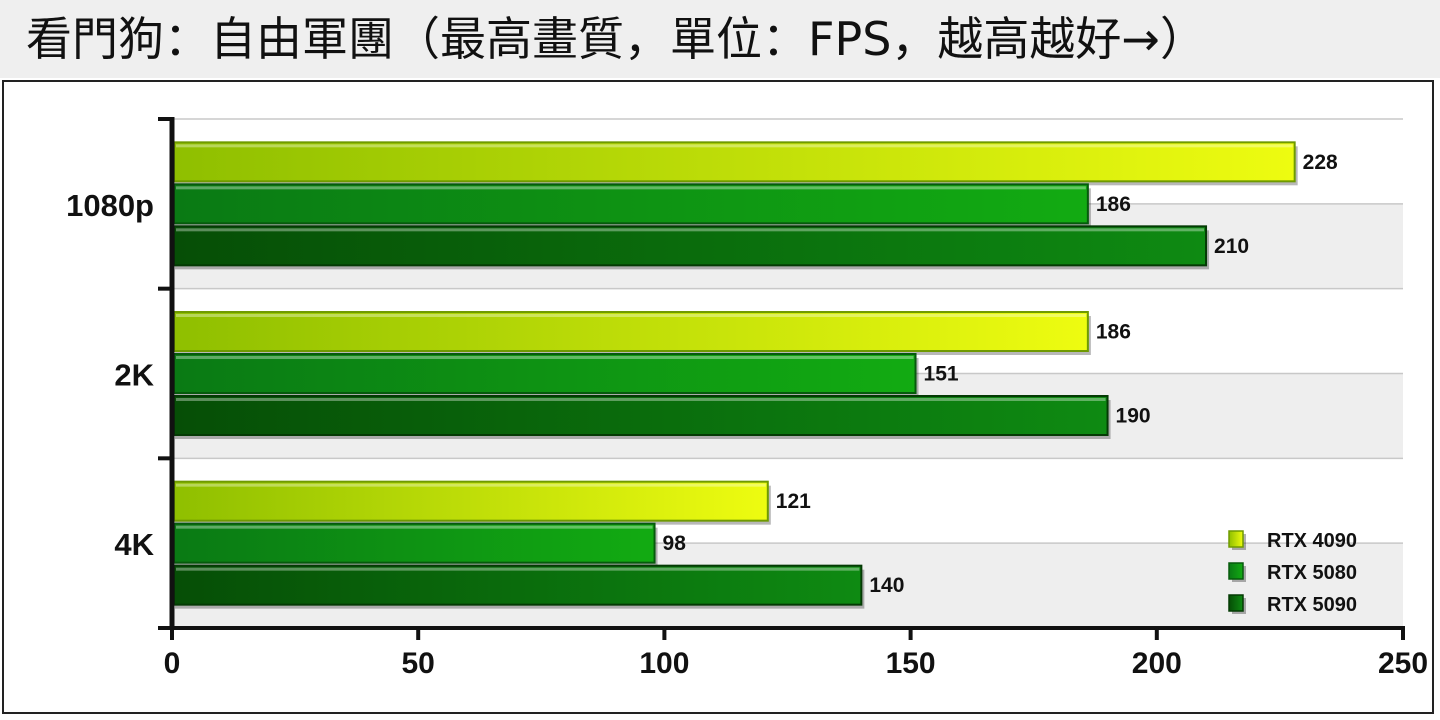 The image size is (1440, 720). What do you see at coordinates (793, 501) in the screenshot?
I see `bar-value-label: 121` at bounding box center [793, 501].